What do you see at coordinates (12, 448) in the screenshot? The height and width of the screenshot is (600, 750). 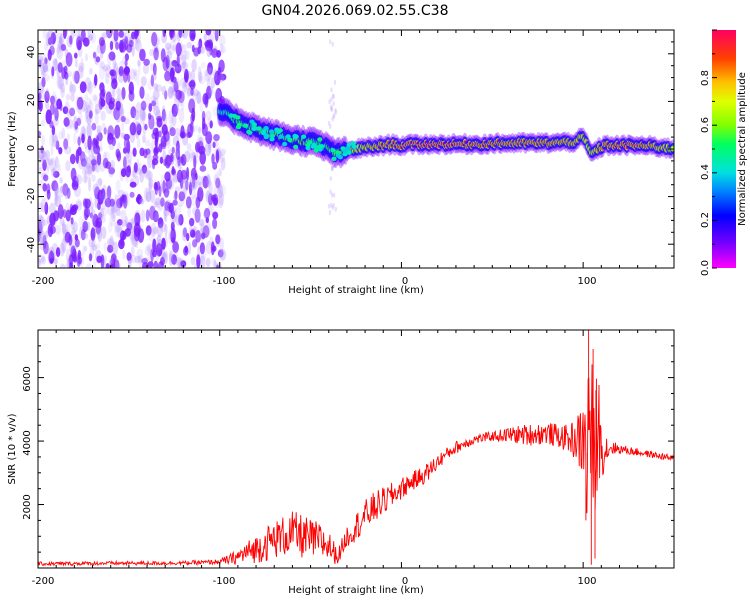 I see `bot-y-axis-label: SNR (10 * v/v)` at bounding box center [12, 448].